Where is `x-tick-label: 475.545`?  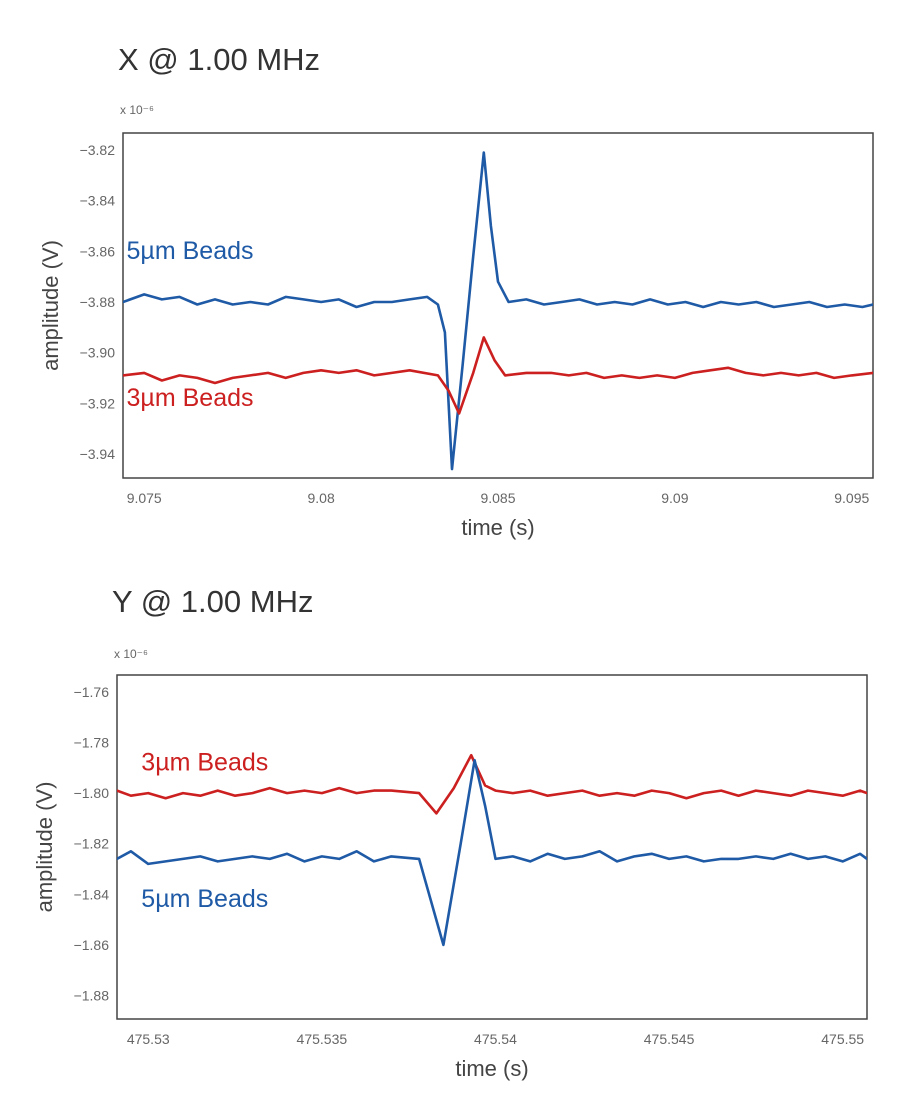 x-tick-label: 475.545 is located at coordinates (669, 1039).